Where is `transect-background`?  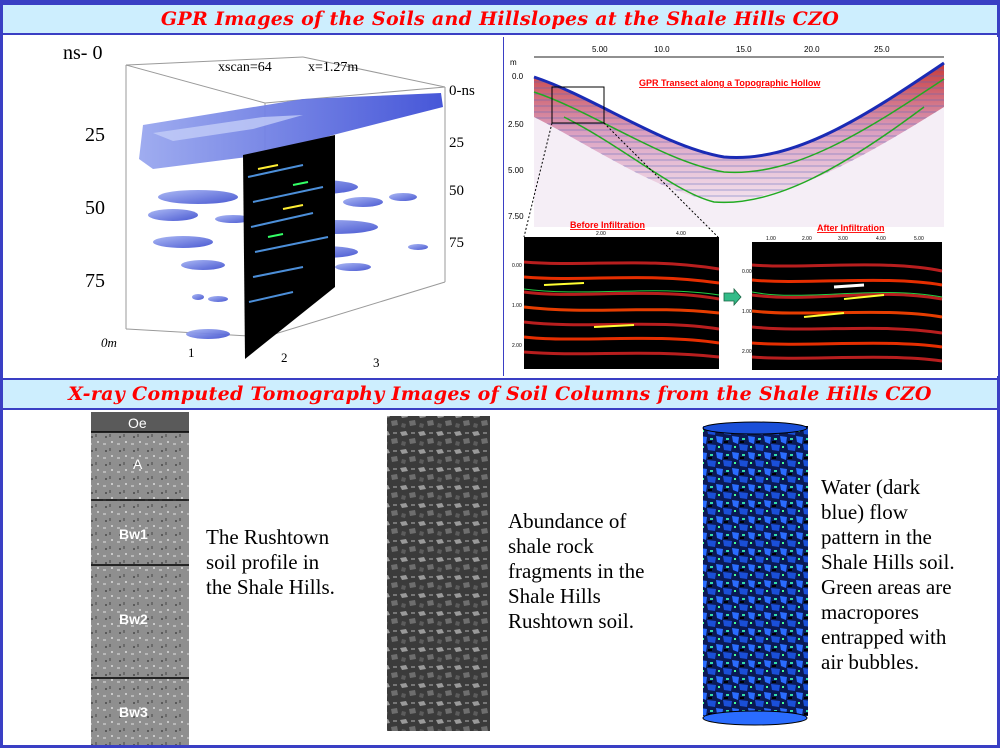
transect-background is located at coordinates (739, 145).